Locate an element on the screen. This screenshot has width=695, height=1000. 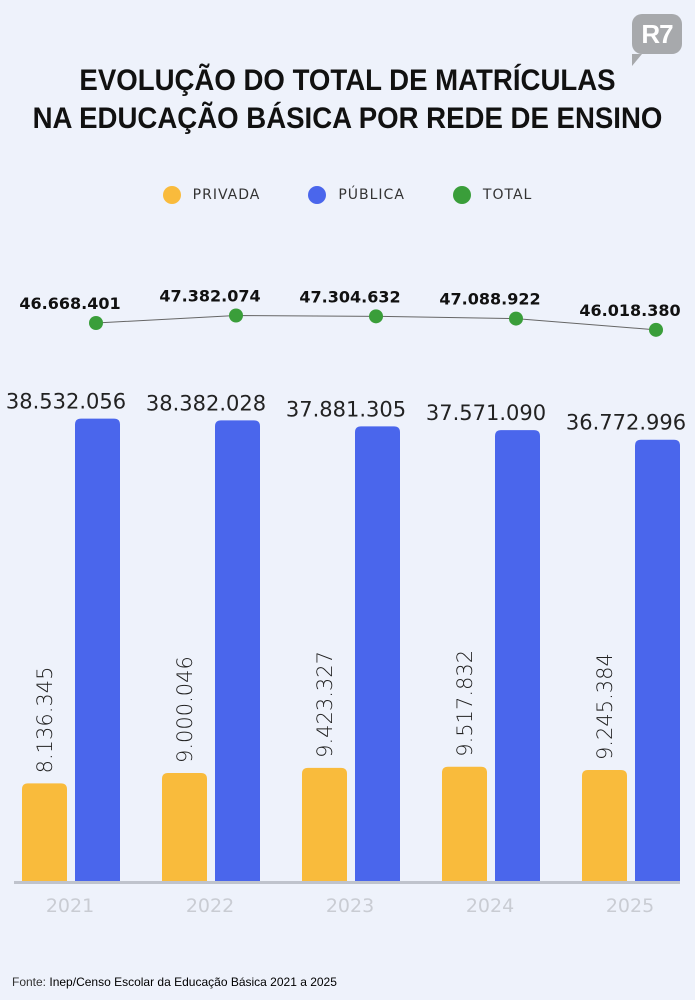
legend-label: PRIVADA is located at coordinates (226, 195).